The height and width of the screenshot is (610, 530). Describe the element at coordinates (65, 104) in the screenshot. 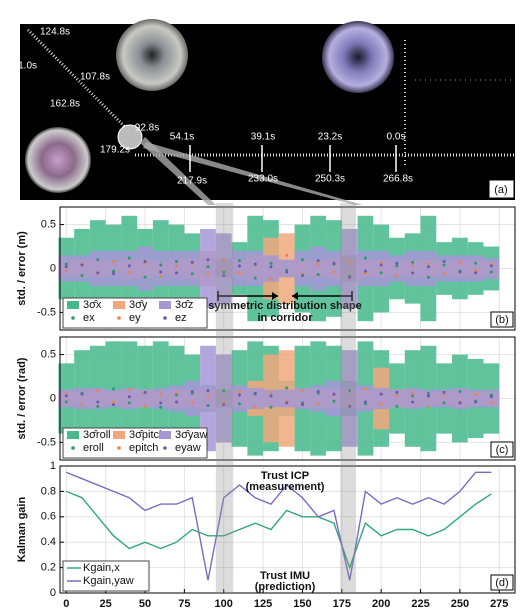

I see `timestamp-label: 162.8s` at that location.